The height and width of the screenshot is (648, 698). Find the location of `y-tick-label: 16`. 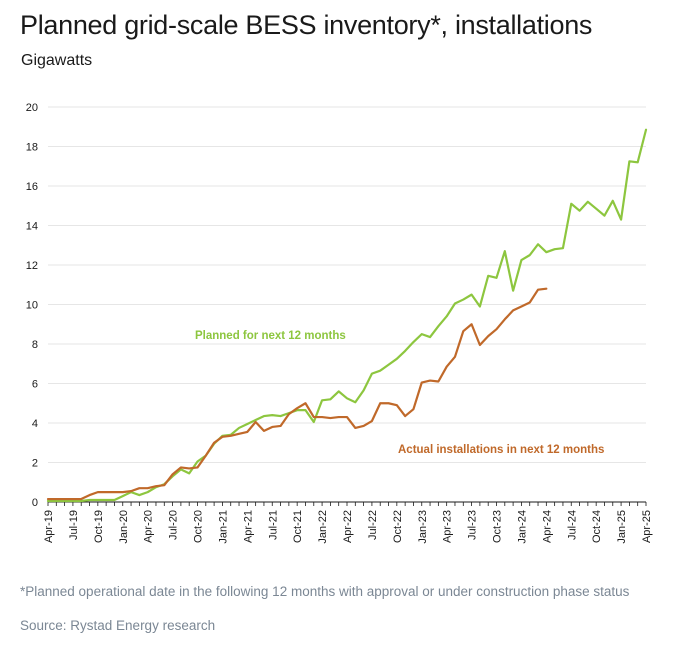

y-tick-label: 16 is located at coordinates (32, 187).